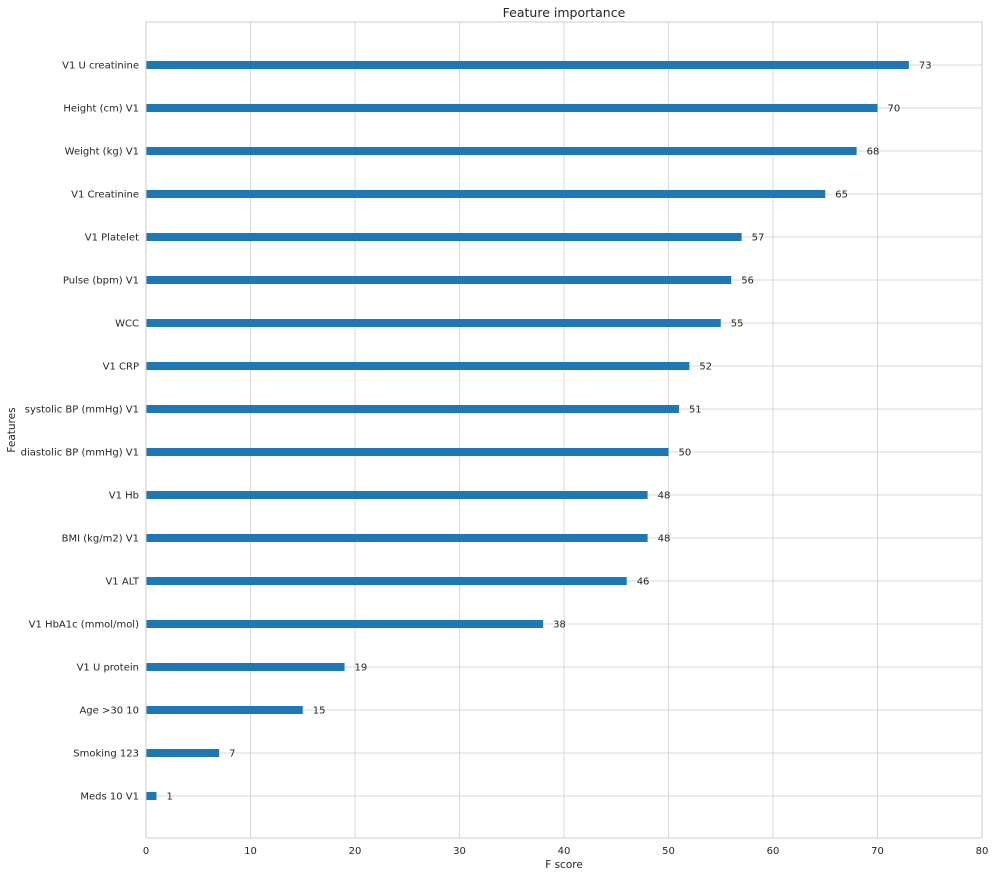  I want to click on x-tick-label: 50, so click(668, 851).